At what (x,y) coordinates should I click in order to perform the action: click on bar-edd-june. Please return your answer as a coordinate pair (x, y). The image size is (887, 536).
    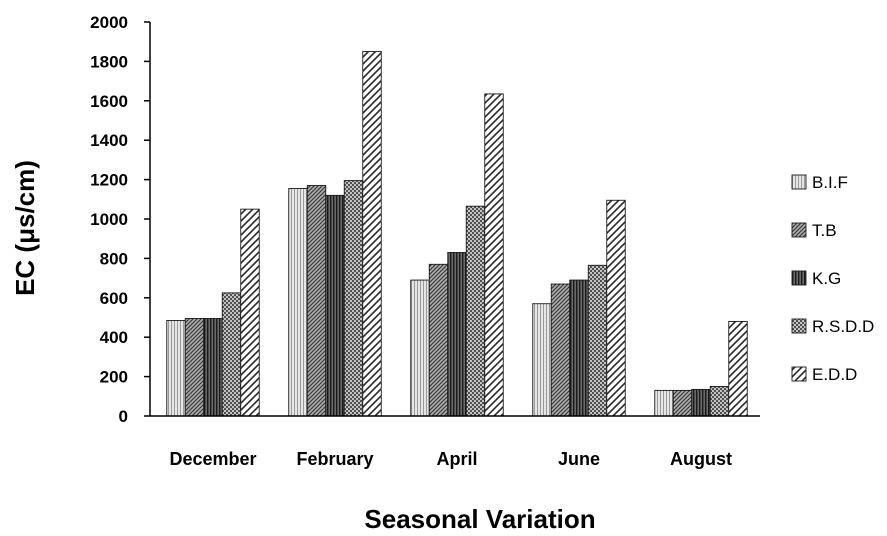
    Looking at the image, I should click on (616, 308).